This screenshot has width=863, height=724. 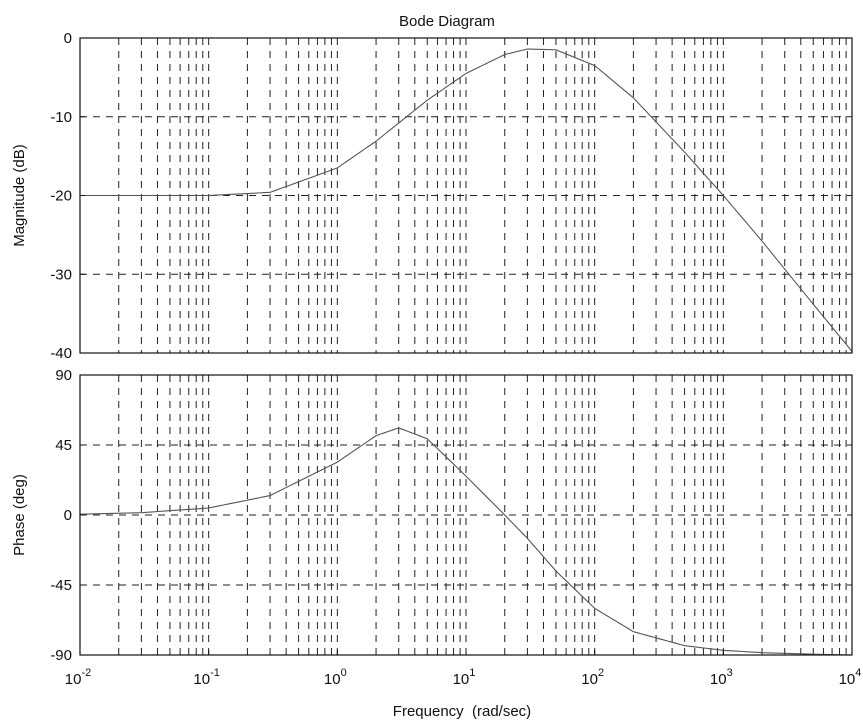 I want to click on x-tick-label: 10³, so click(x=721, y=677).